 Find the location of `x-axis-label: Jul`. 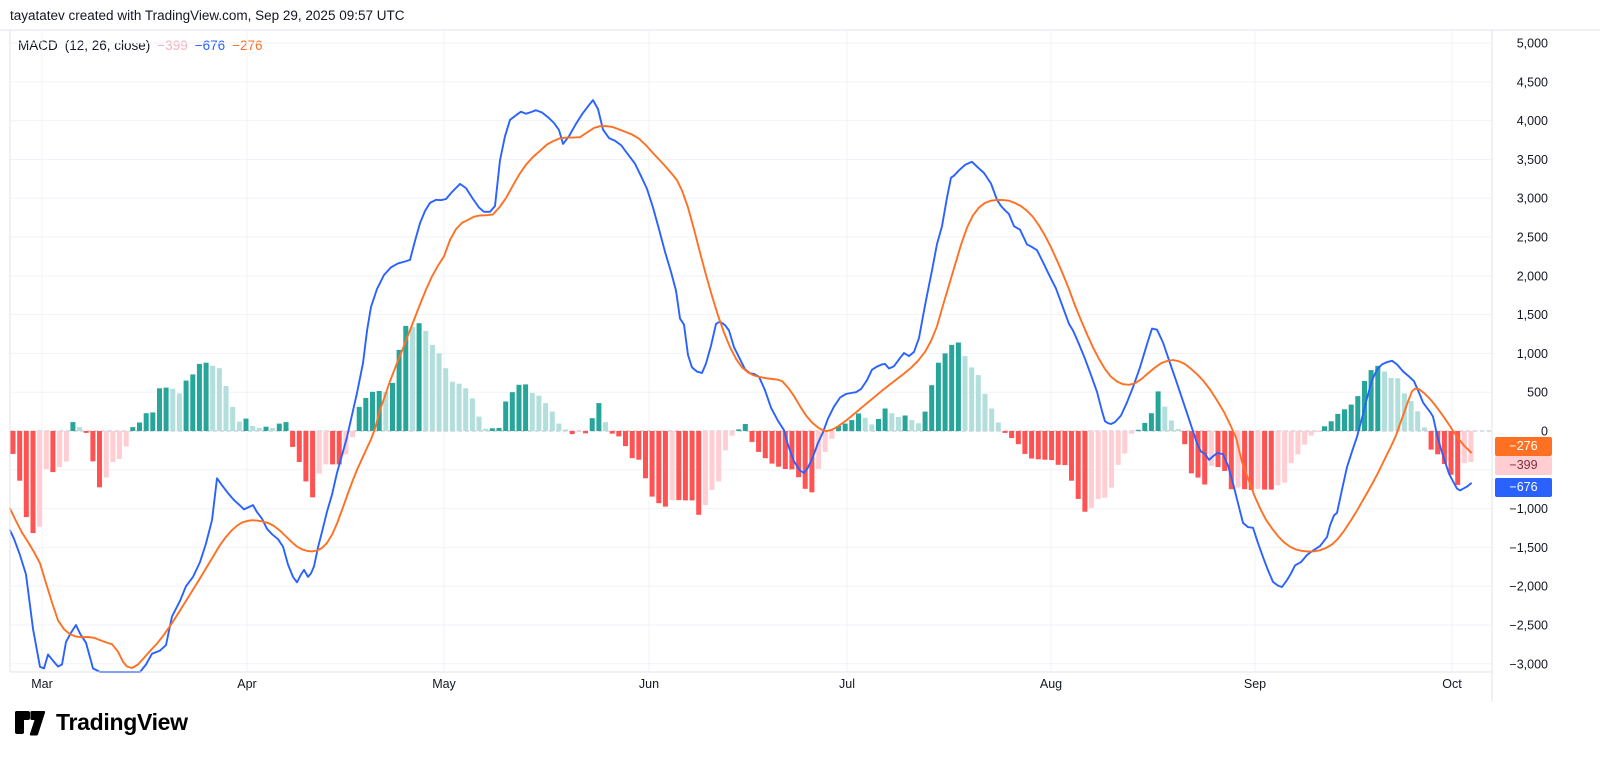

x-axis-label: Jul is located at coordinates (847, 684).